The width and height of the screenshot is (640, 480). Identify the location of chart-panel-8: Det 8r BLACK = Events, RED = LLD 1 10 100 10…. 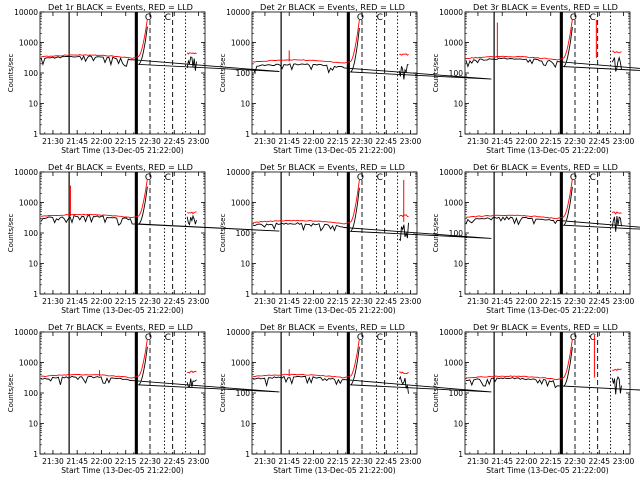
(355, 398).